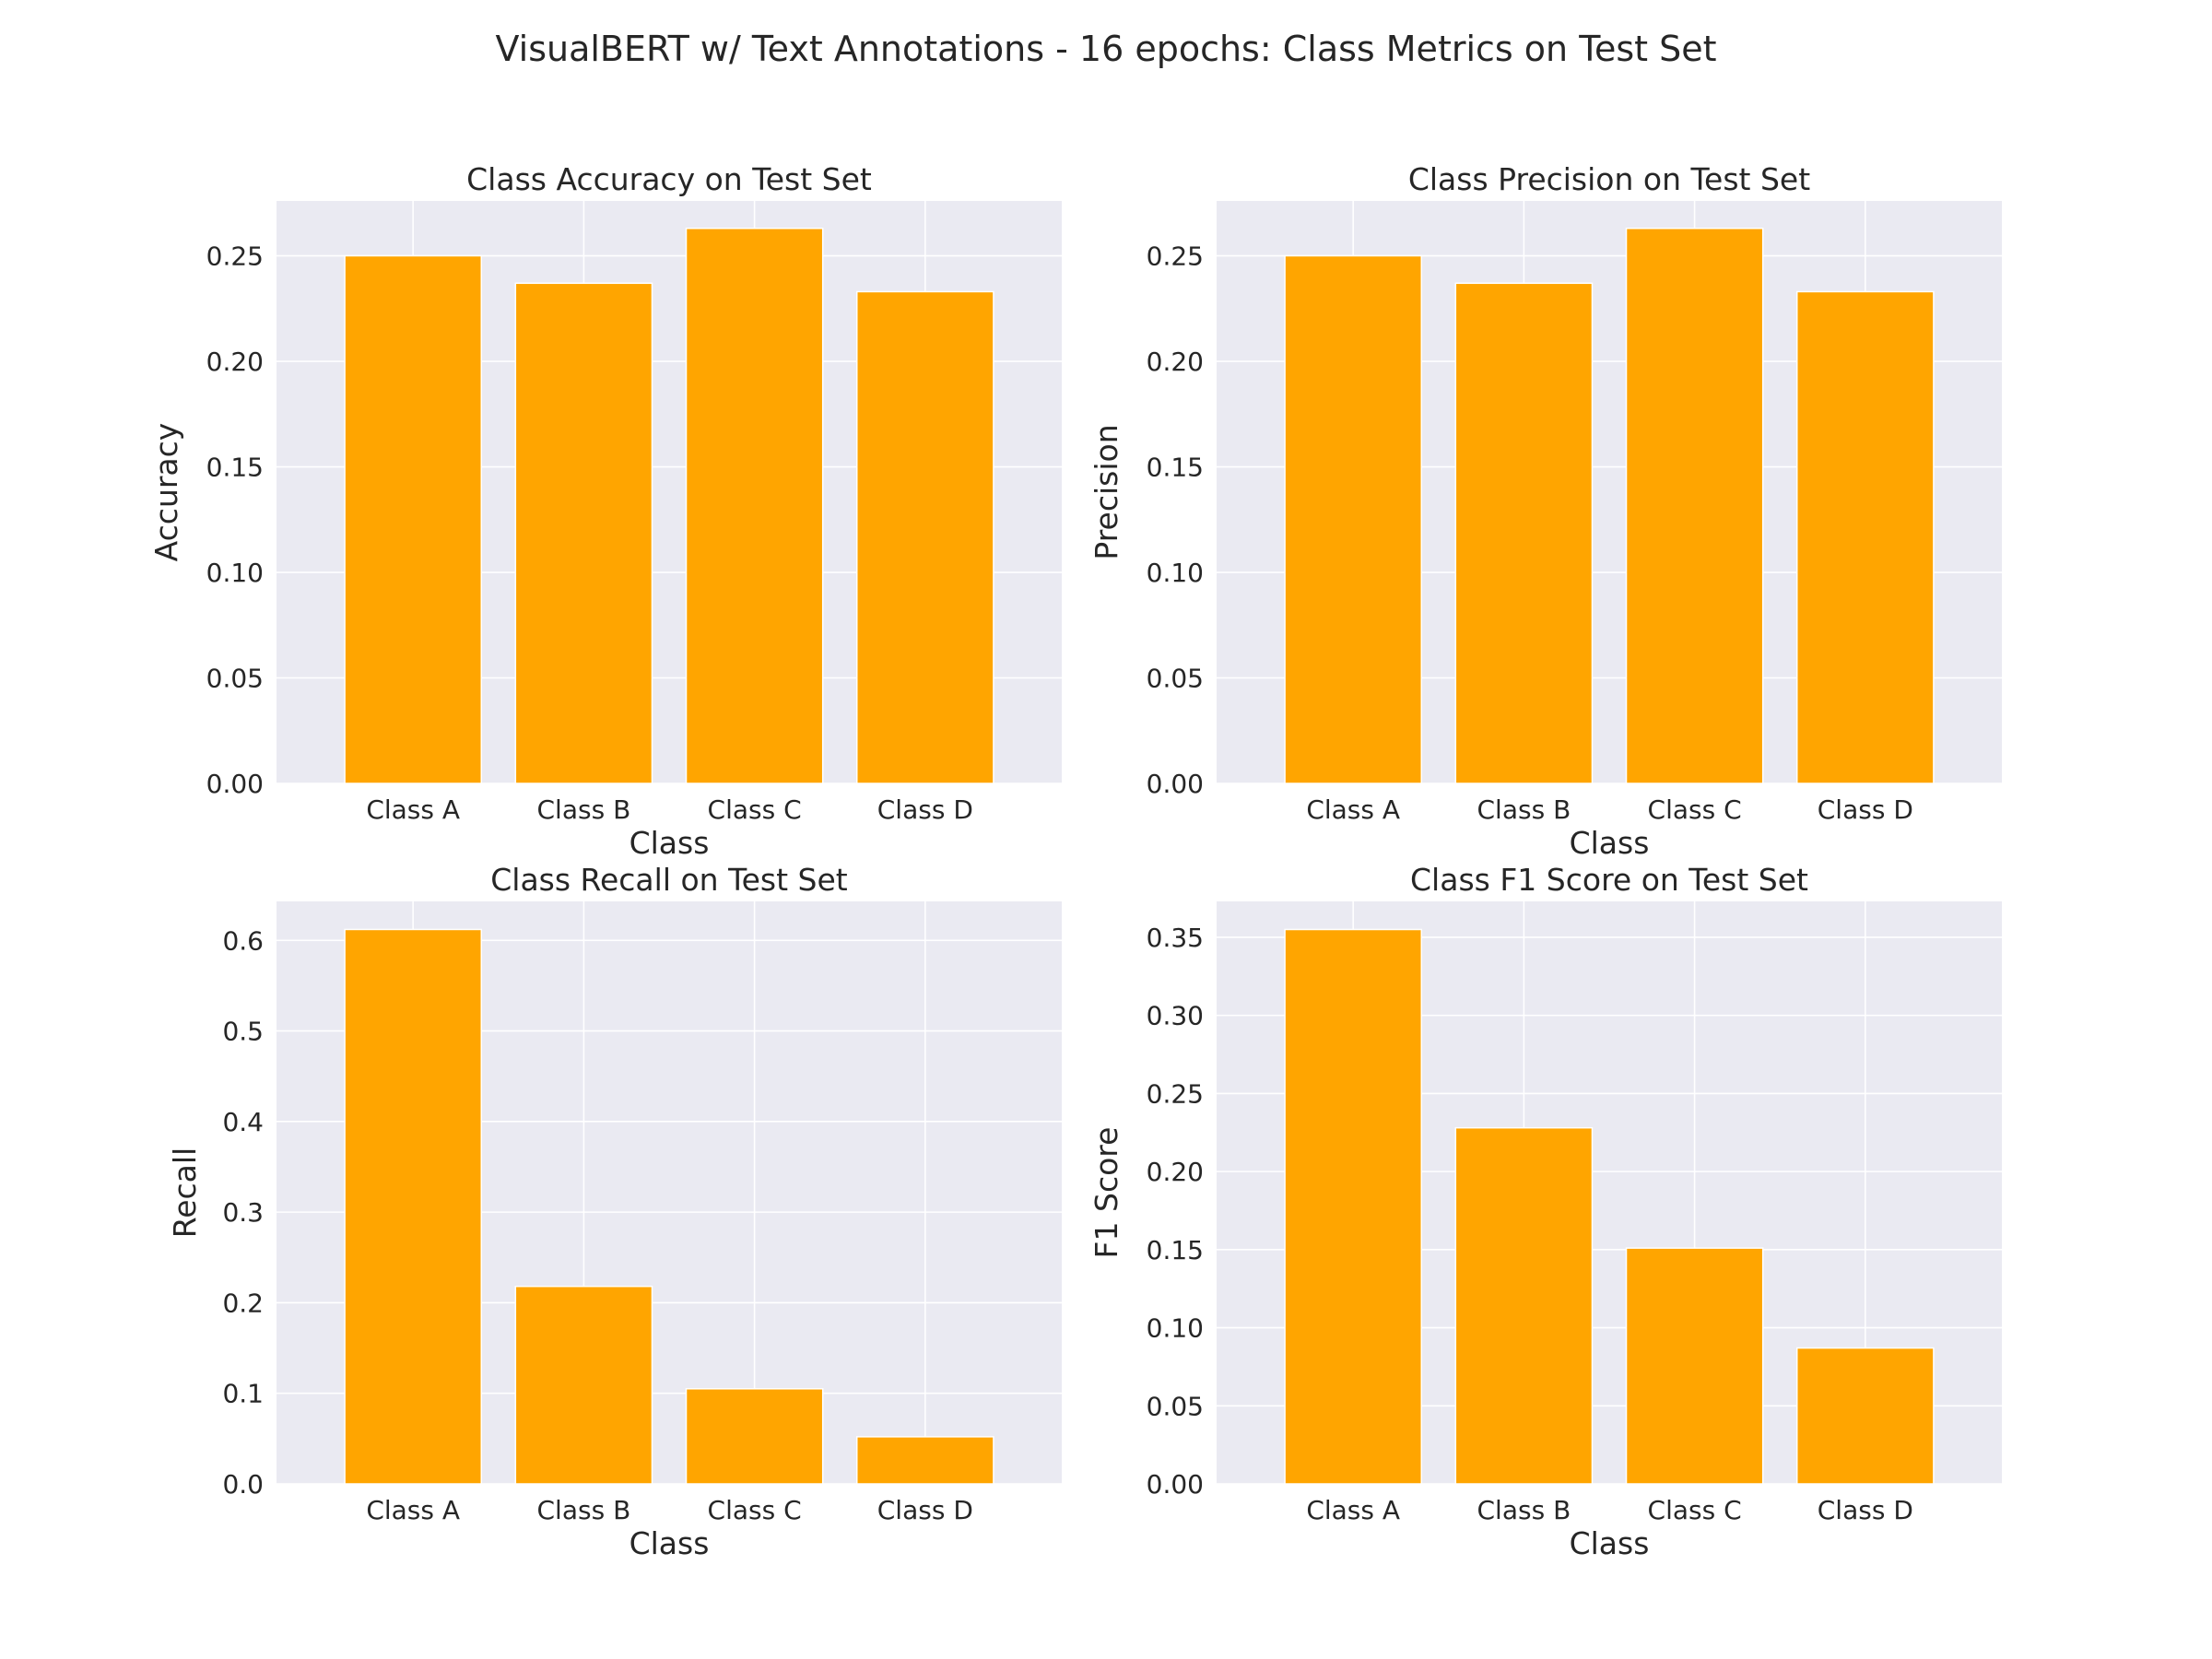 The width and height of the screenshot is (2212, 1659). Describe the element at coordinates (584, 809) in the screenshot. I see `accuracy-xtick-label: Class B` at that location.